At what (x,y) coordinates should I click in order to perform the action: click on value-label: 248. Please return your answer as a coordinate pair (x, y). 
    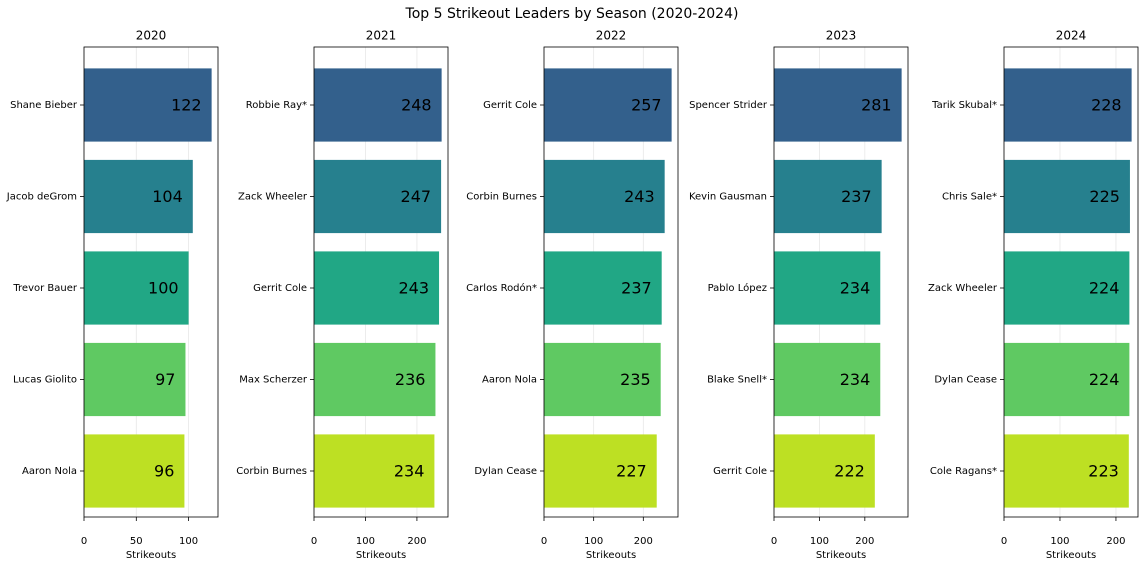
    Looking at the image, I should click on (416, 105).